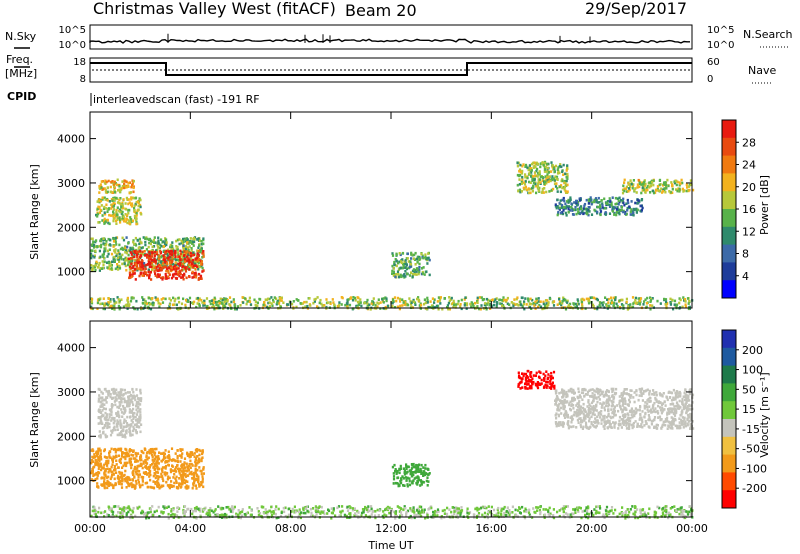 Image resolution: width=800 pixels, height=554 pixels. Describe the element at coordinates (749, 187) in the screenshot. I see `colorbar-tick-label: 20` at that location.